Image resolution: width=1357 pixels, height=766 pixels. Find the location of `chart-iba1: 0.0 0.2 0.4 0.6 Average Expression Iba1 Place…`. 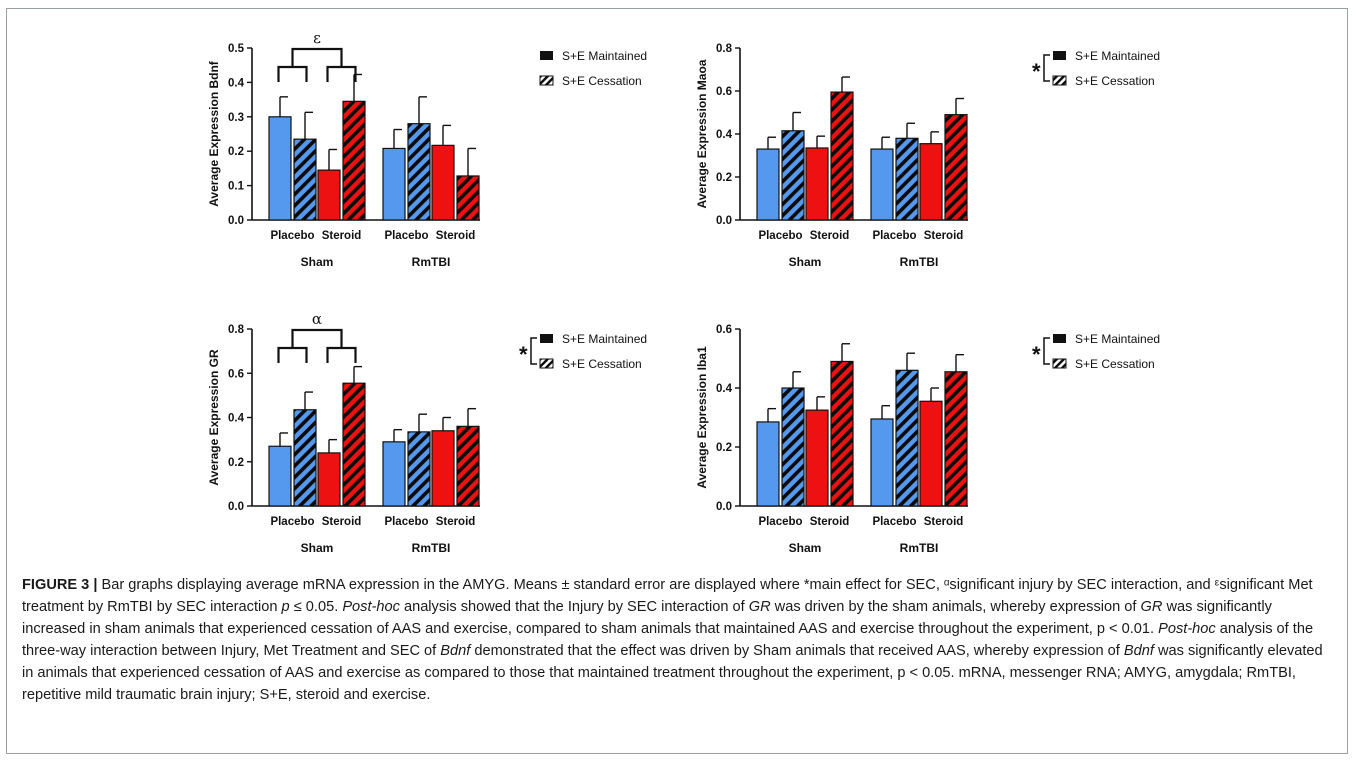

chart-iba1: 0.0 0.2 0.4 0.6 Average Expression Iba1 Place… is located at coordinates (927, 439).